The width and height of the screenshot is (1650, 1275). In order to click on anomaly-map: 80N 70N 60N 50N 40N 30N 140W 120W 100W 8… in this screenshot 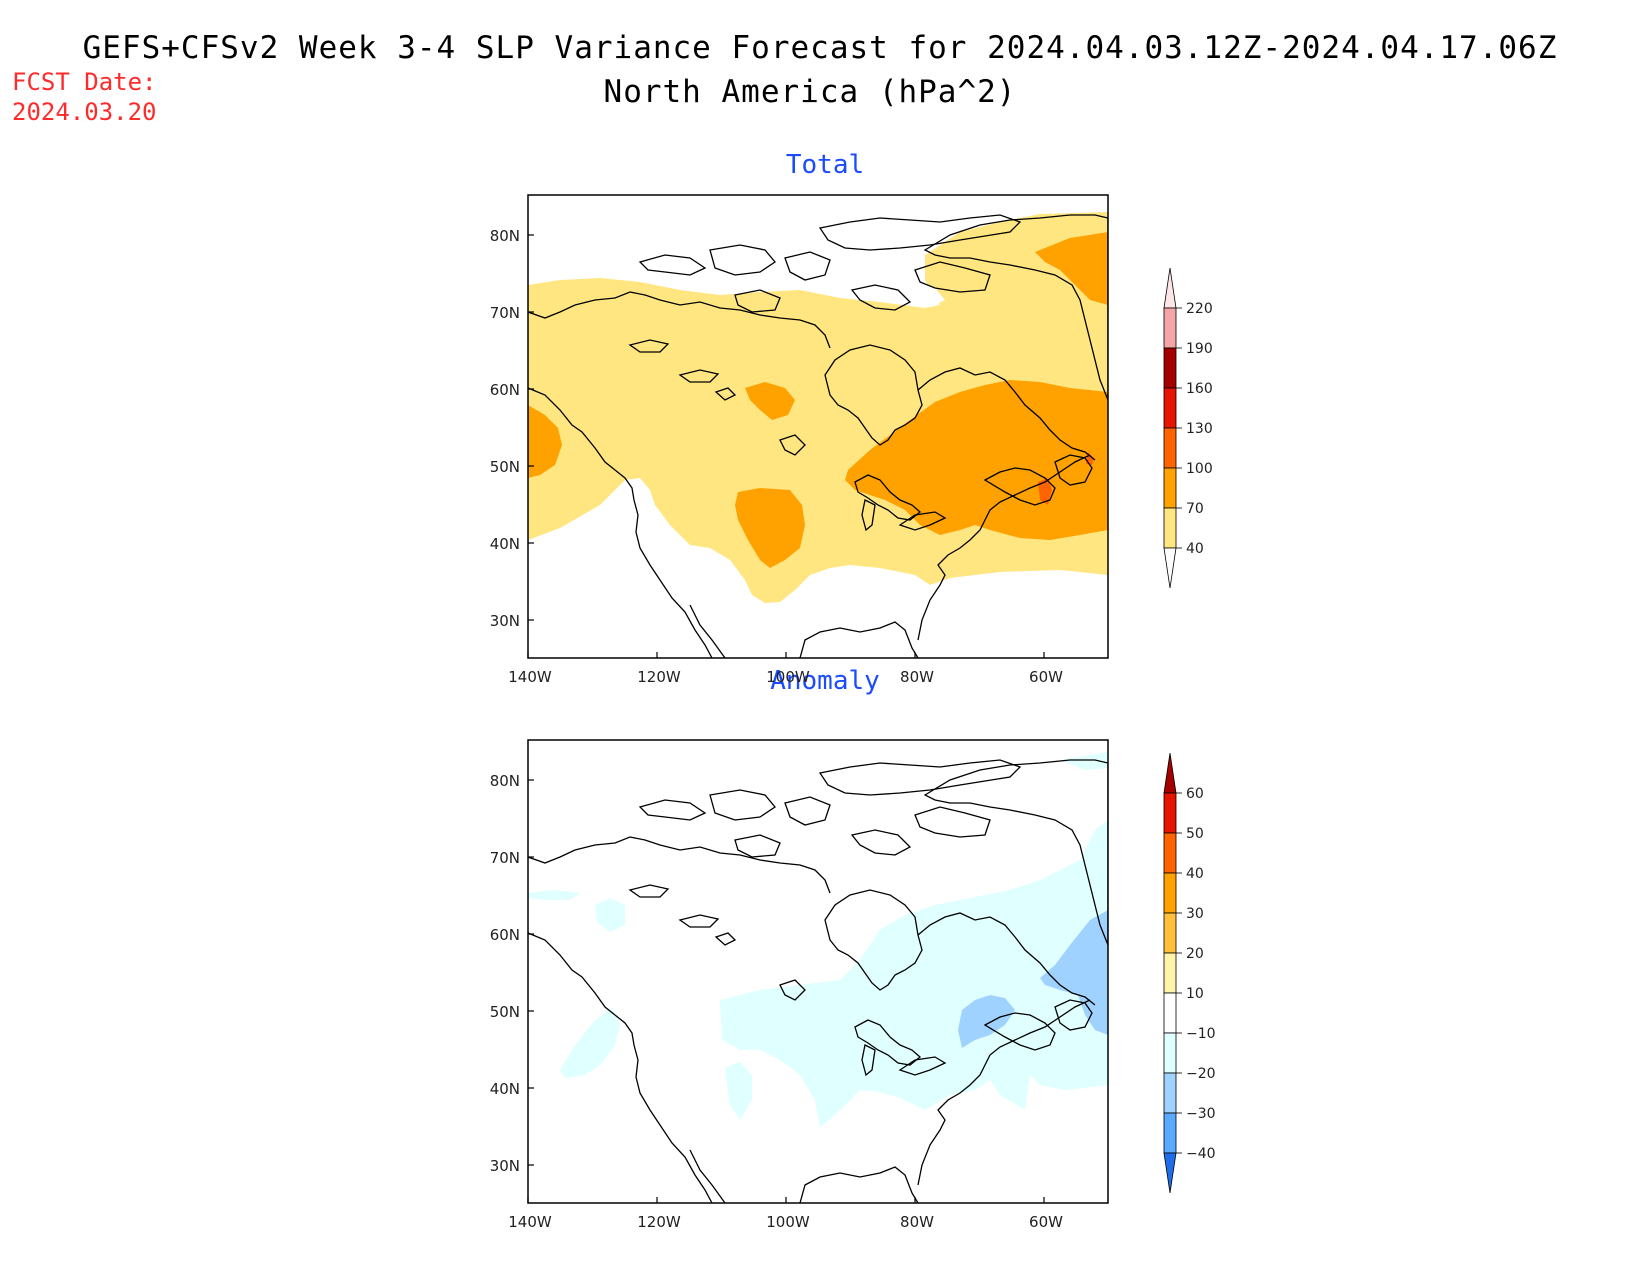, I will do `click(799, 985)`.